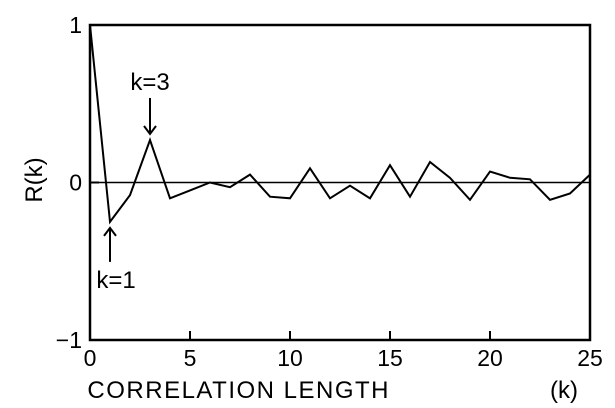 The image size is (615, 408). Describe the element at coordinates (390, 358) in the screenshot. I see `x-tick-label: 15` at that location.